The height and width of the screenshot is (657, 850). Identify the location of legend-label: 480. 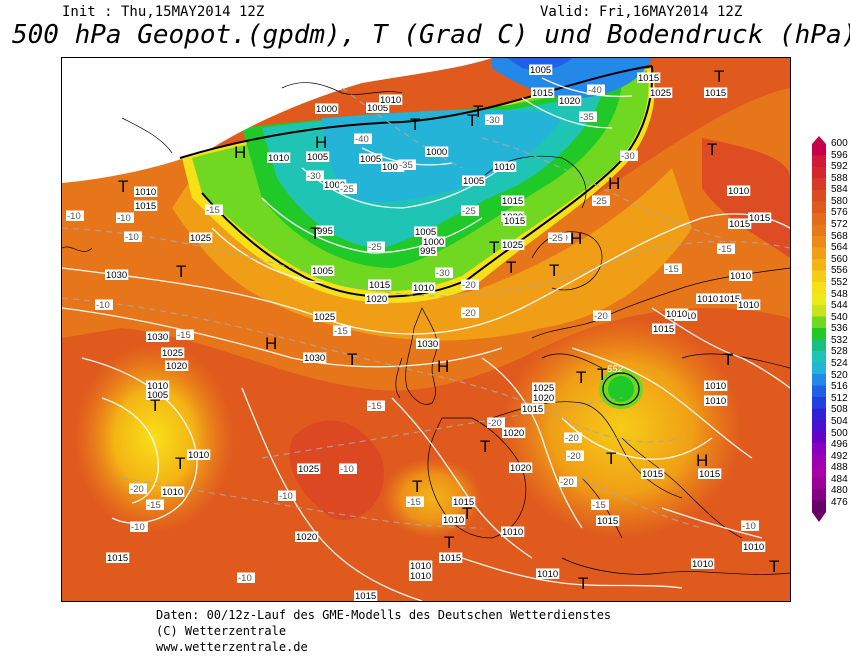
(839, 491).